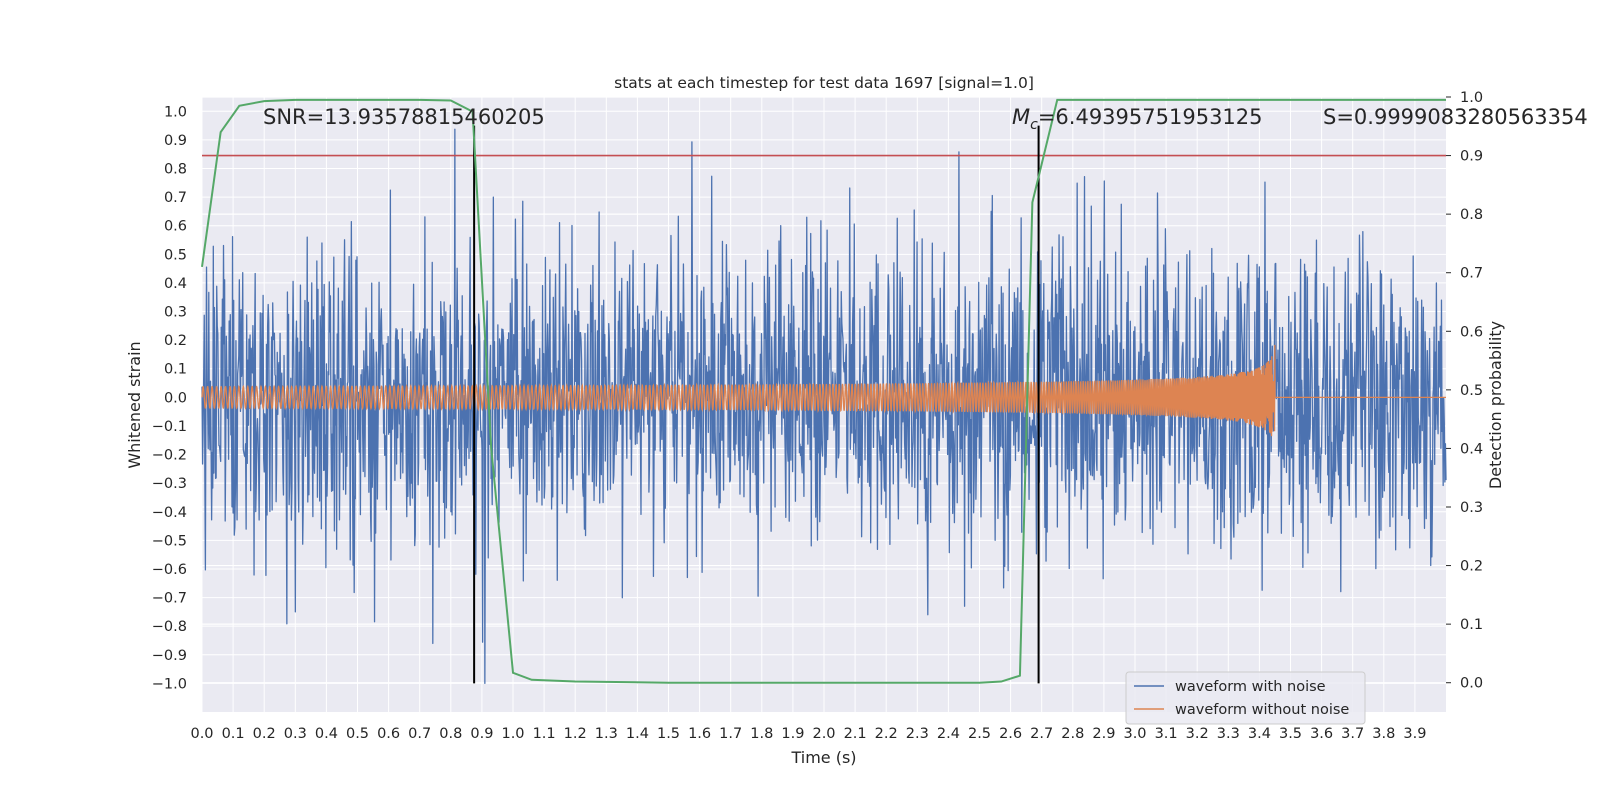  Describe the element at coordinates (1137, 119) in the screenshot. I see `chirp-mass-annotation: Mc=6.49395751953125` at that location.